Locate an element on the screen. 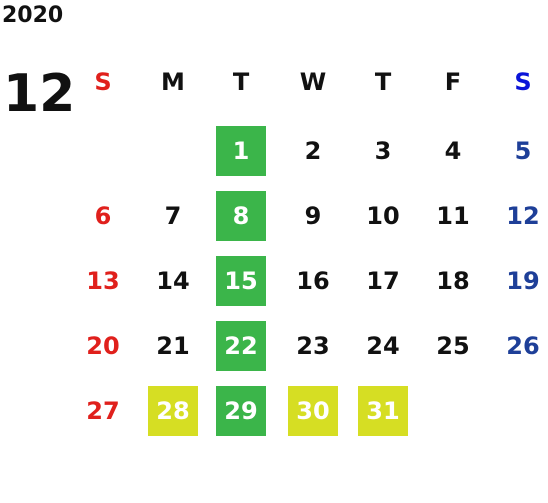 The image size is (548, 503). day: 13 is located at coordinates (103, 281).